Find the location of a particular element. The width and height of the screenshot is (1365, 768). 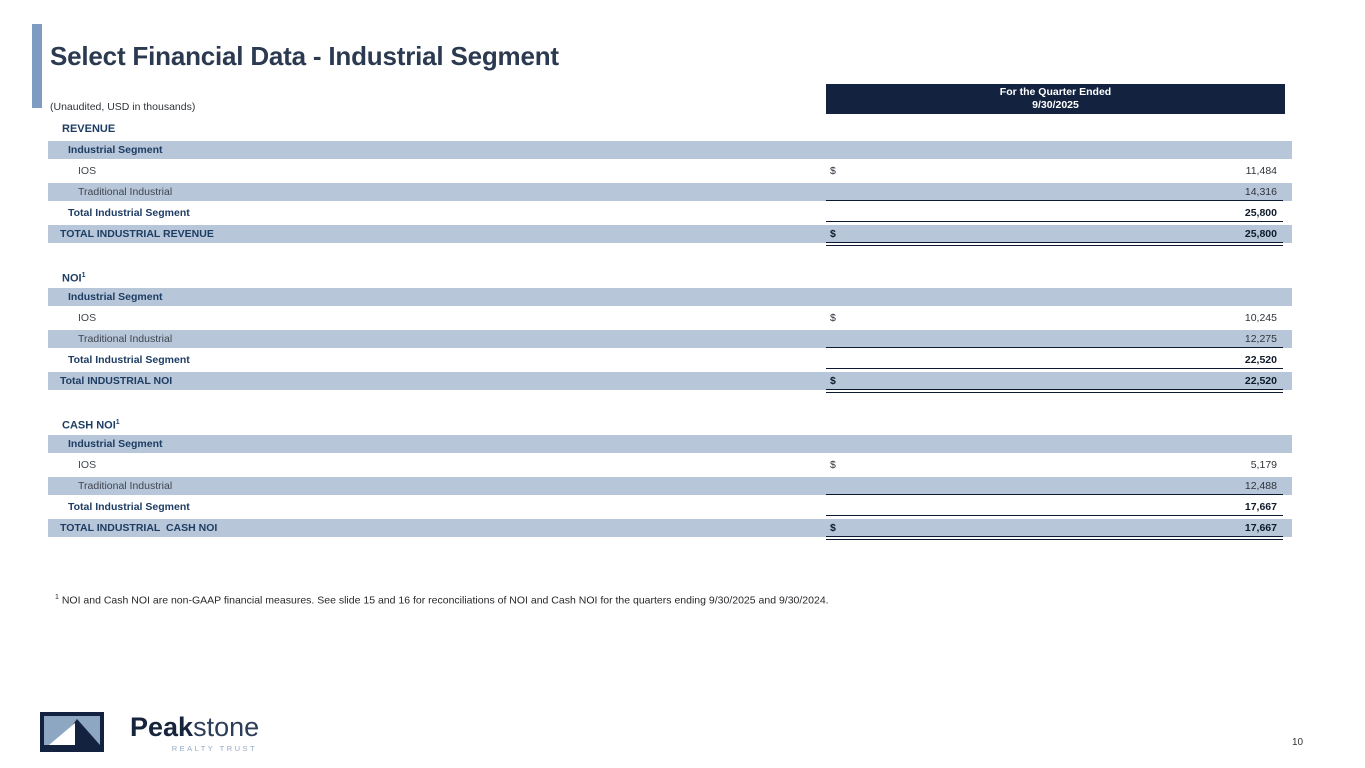

row-value-cell: 12,488 is located at coordinates (1059, 486).